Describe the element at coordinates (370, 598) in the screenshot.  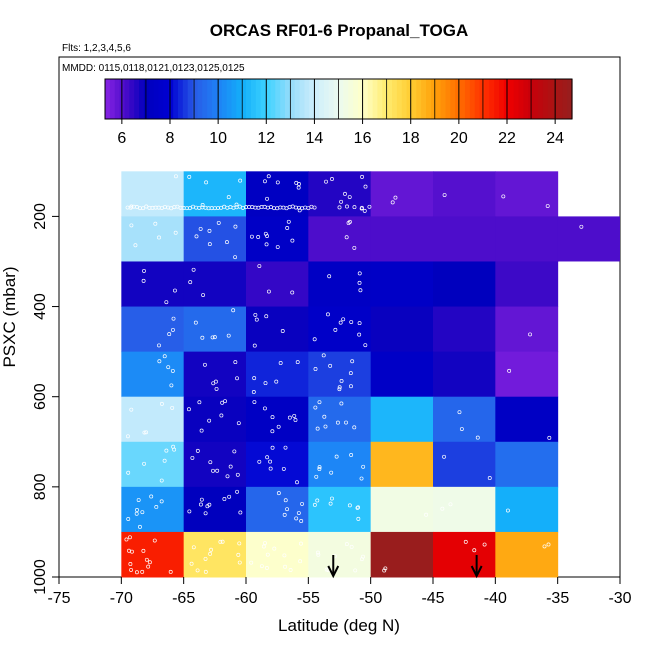
I see `x-tick-label: -50` at that location.